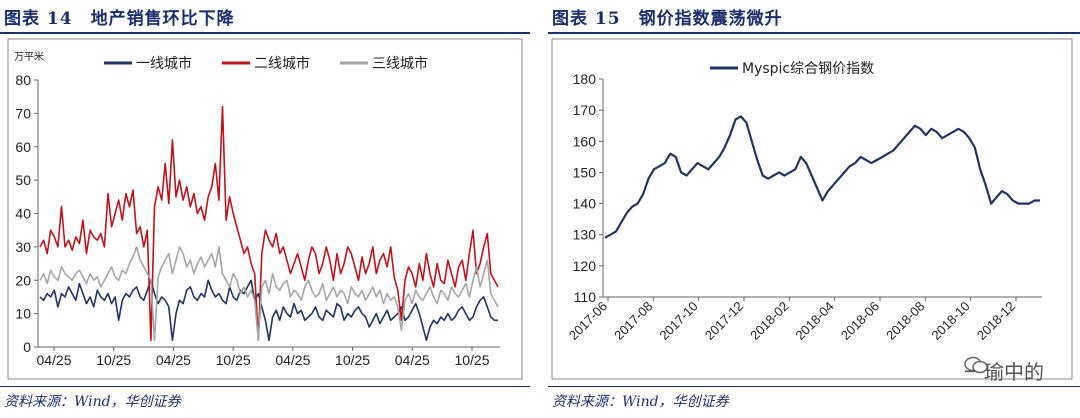 The width and height of the screenshot is (1080, 418). Describe the element at coordinates (23, 147) in the screenshot. I see `y-tick-label: 60` at that location.